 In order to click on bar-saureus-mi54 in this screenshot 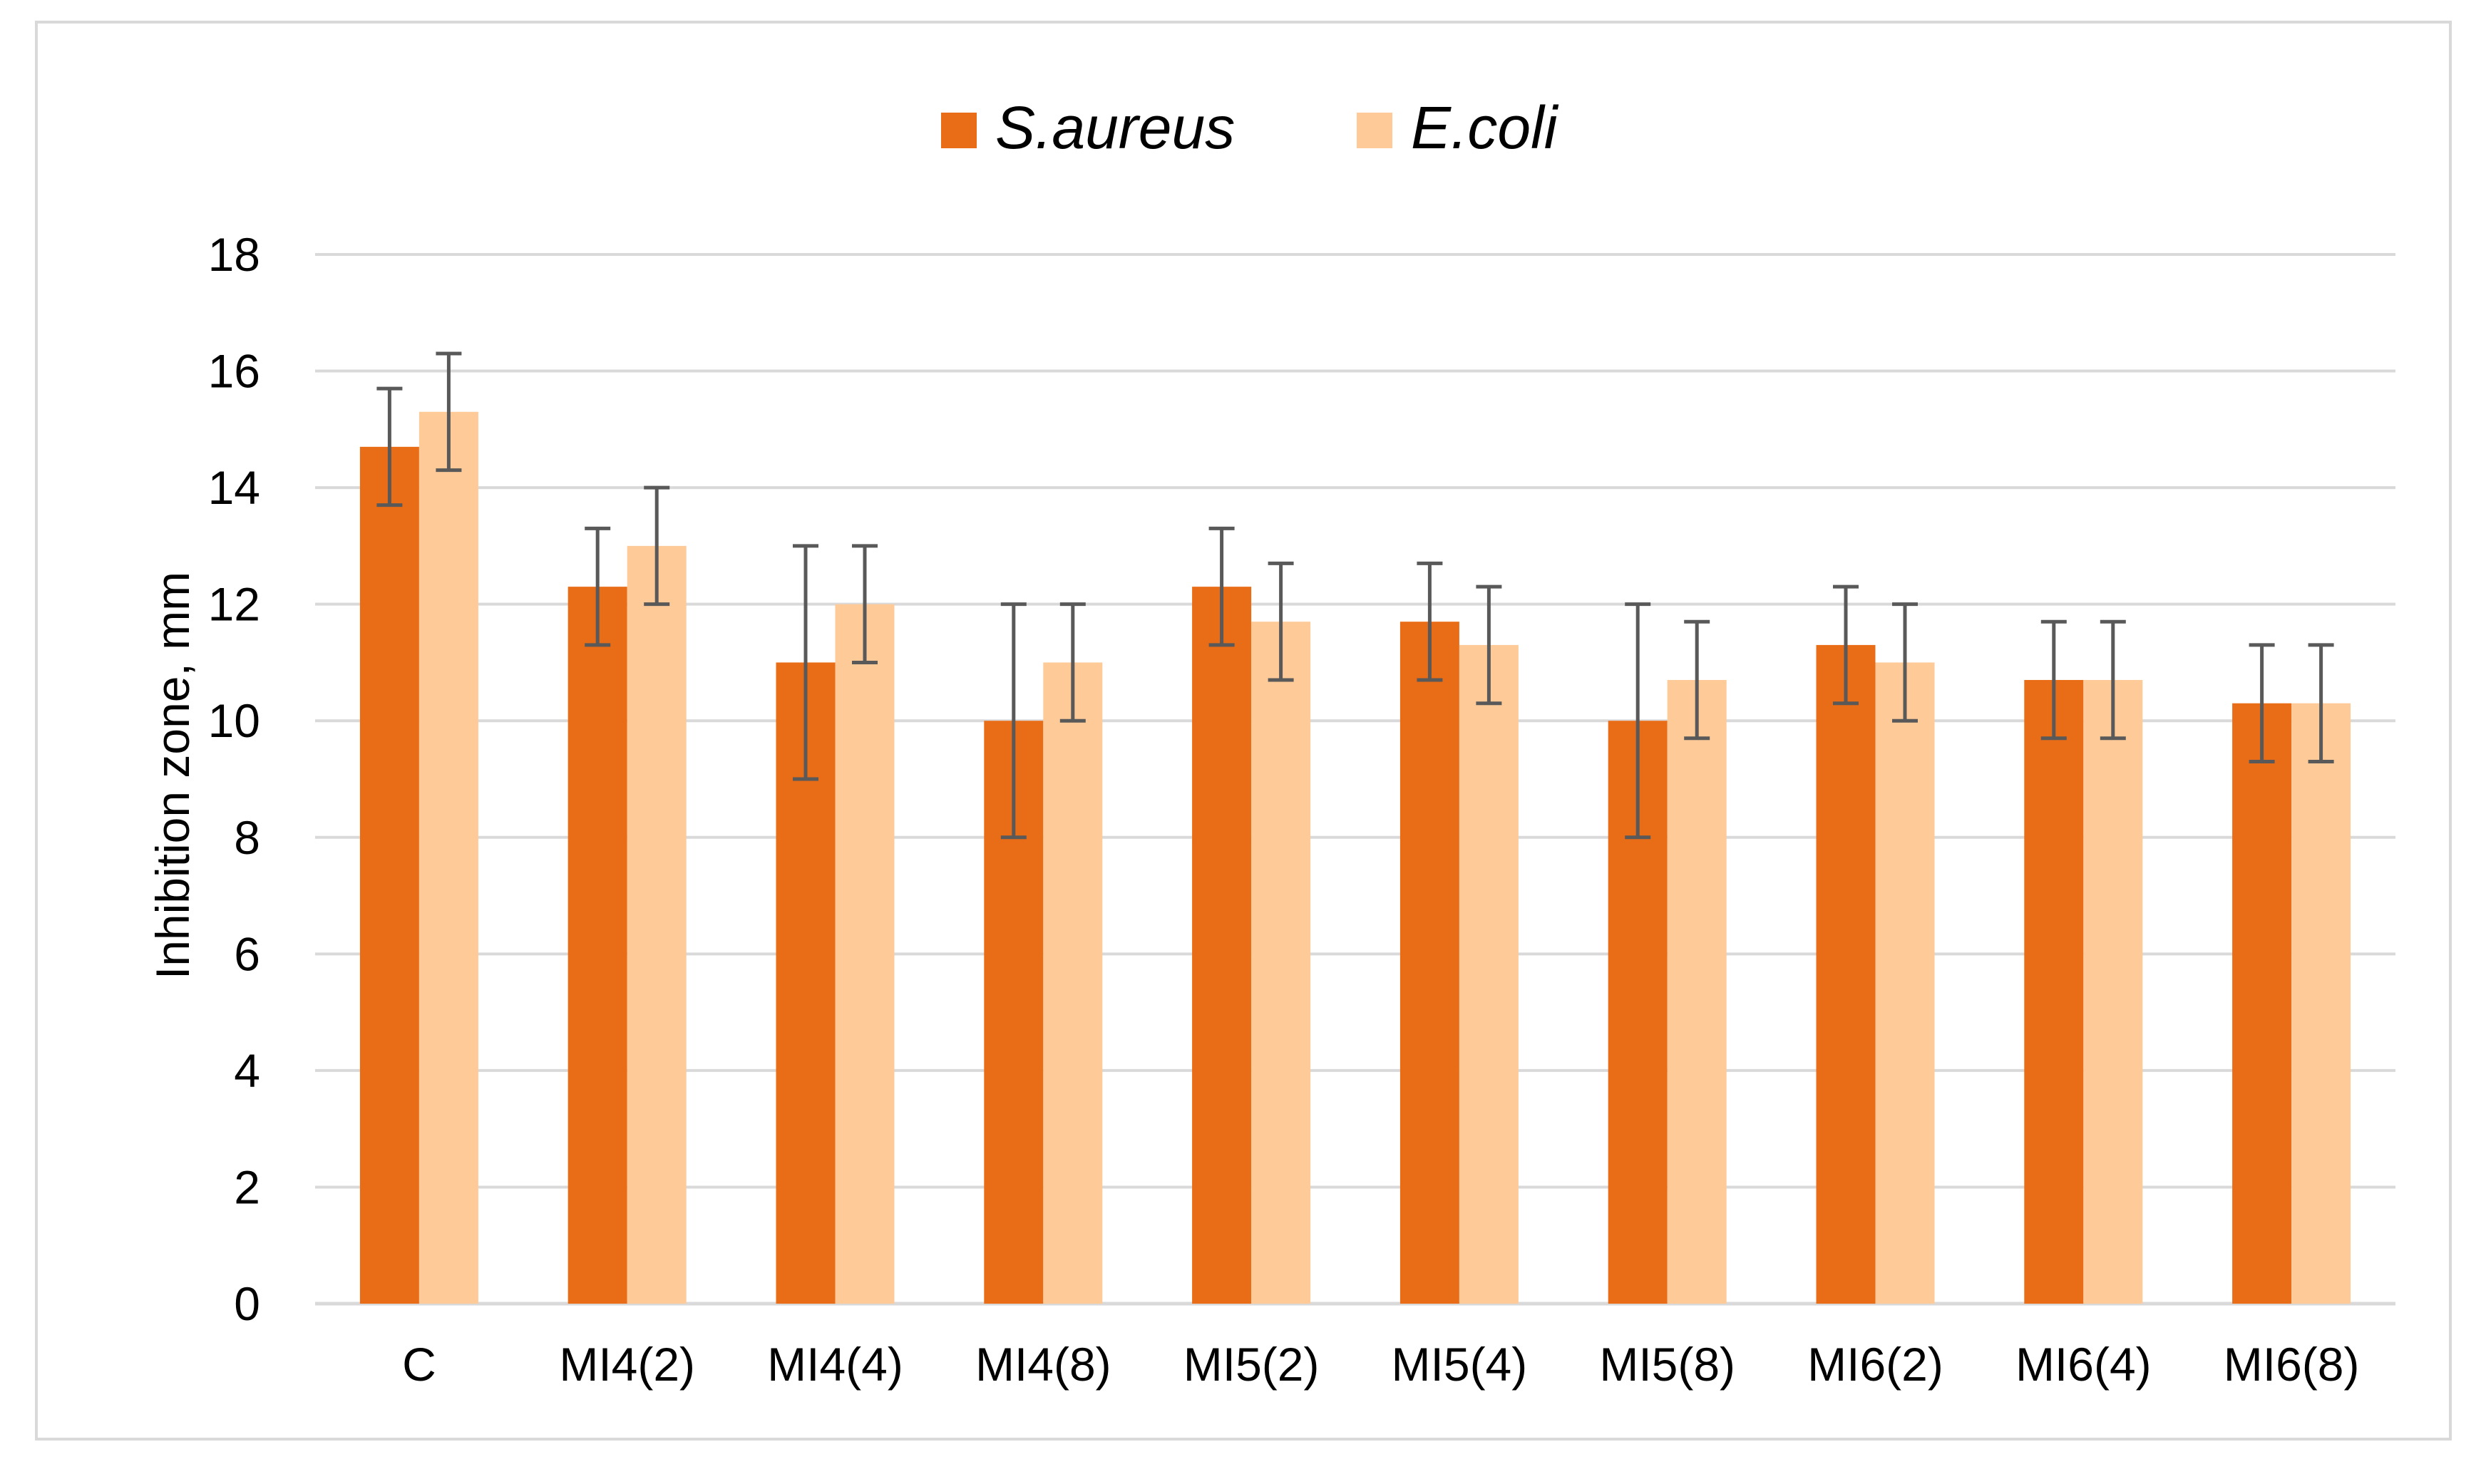, I will do `click(1429, 963)`.